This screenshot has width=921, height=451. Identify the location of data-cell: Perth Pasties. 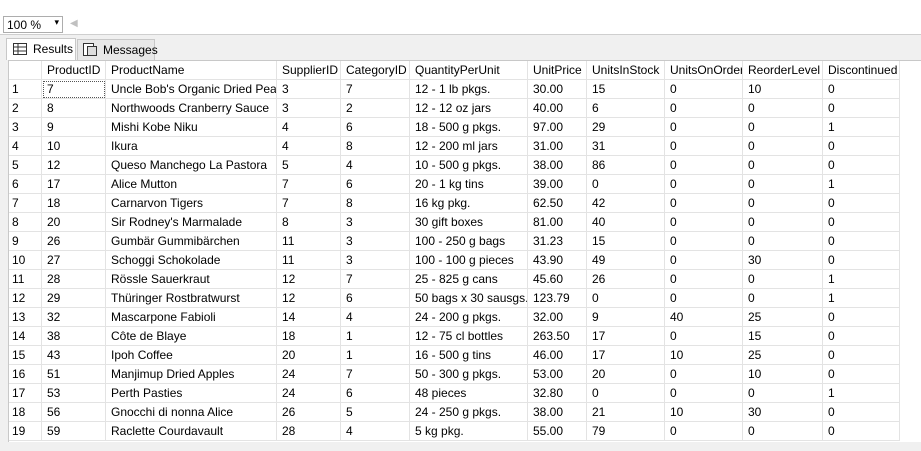
(191, 393).